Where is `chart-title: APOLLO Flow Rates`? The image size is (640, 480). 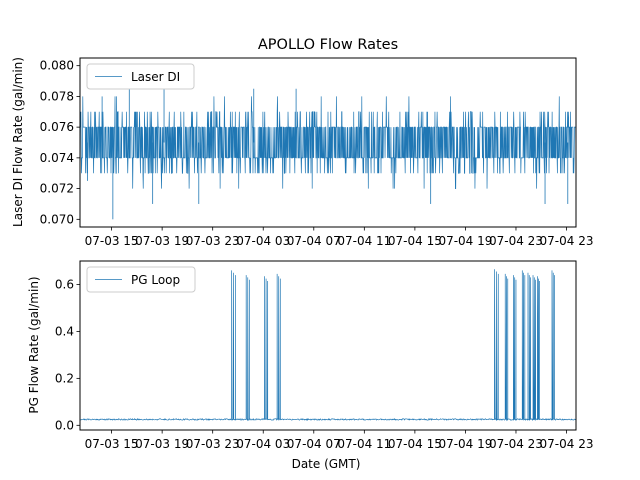
chart-title: APOLLO Flow Rates is located at coordinates (328, 45).